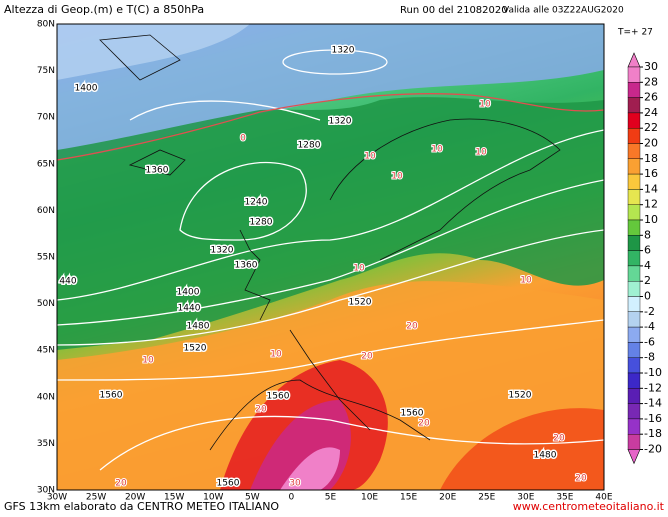 The height and width of the screenshot is (517, 668). I want to click on lat-label: 50N, so click(46, 304).